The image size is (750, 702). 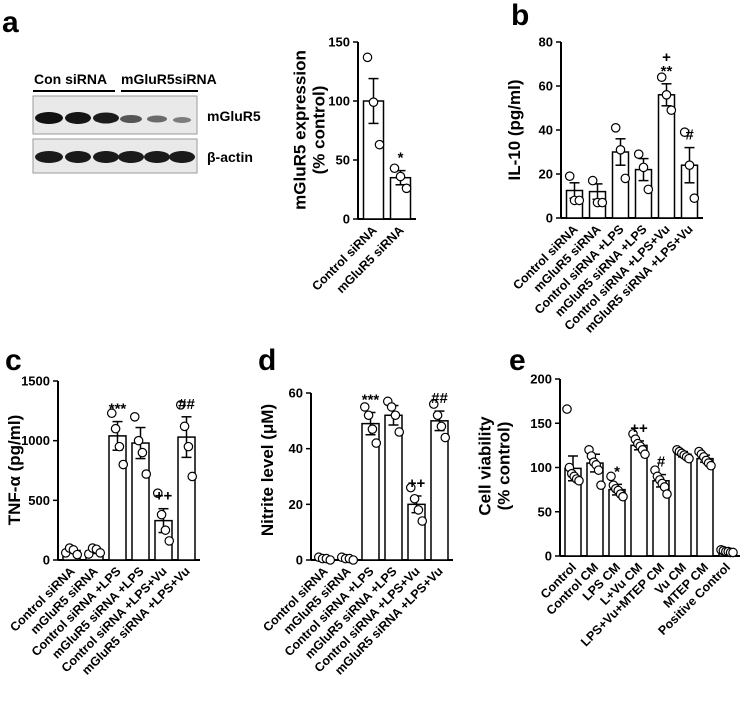 What do you see at coordinates (300, 130) in the screenshot?
I see `y-axis-label: mGluR5 expression` at bounding box center [300, 130].